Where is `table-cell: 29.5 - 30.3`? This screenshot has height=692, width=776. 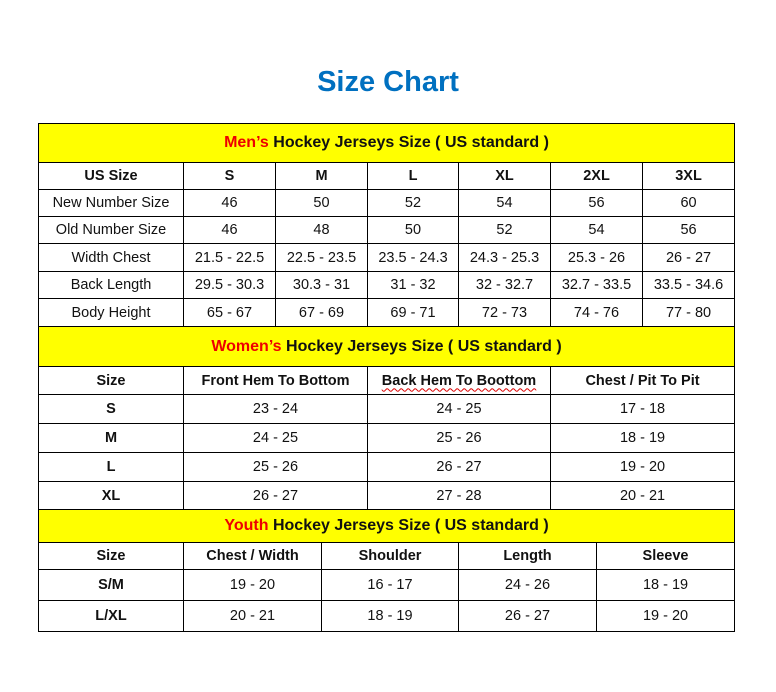
table-cell: 29.5 - 30.3 is located at coordinates (229, 285).